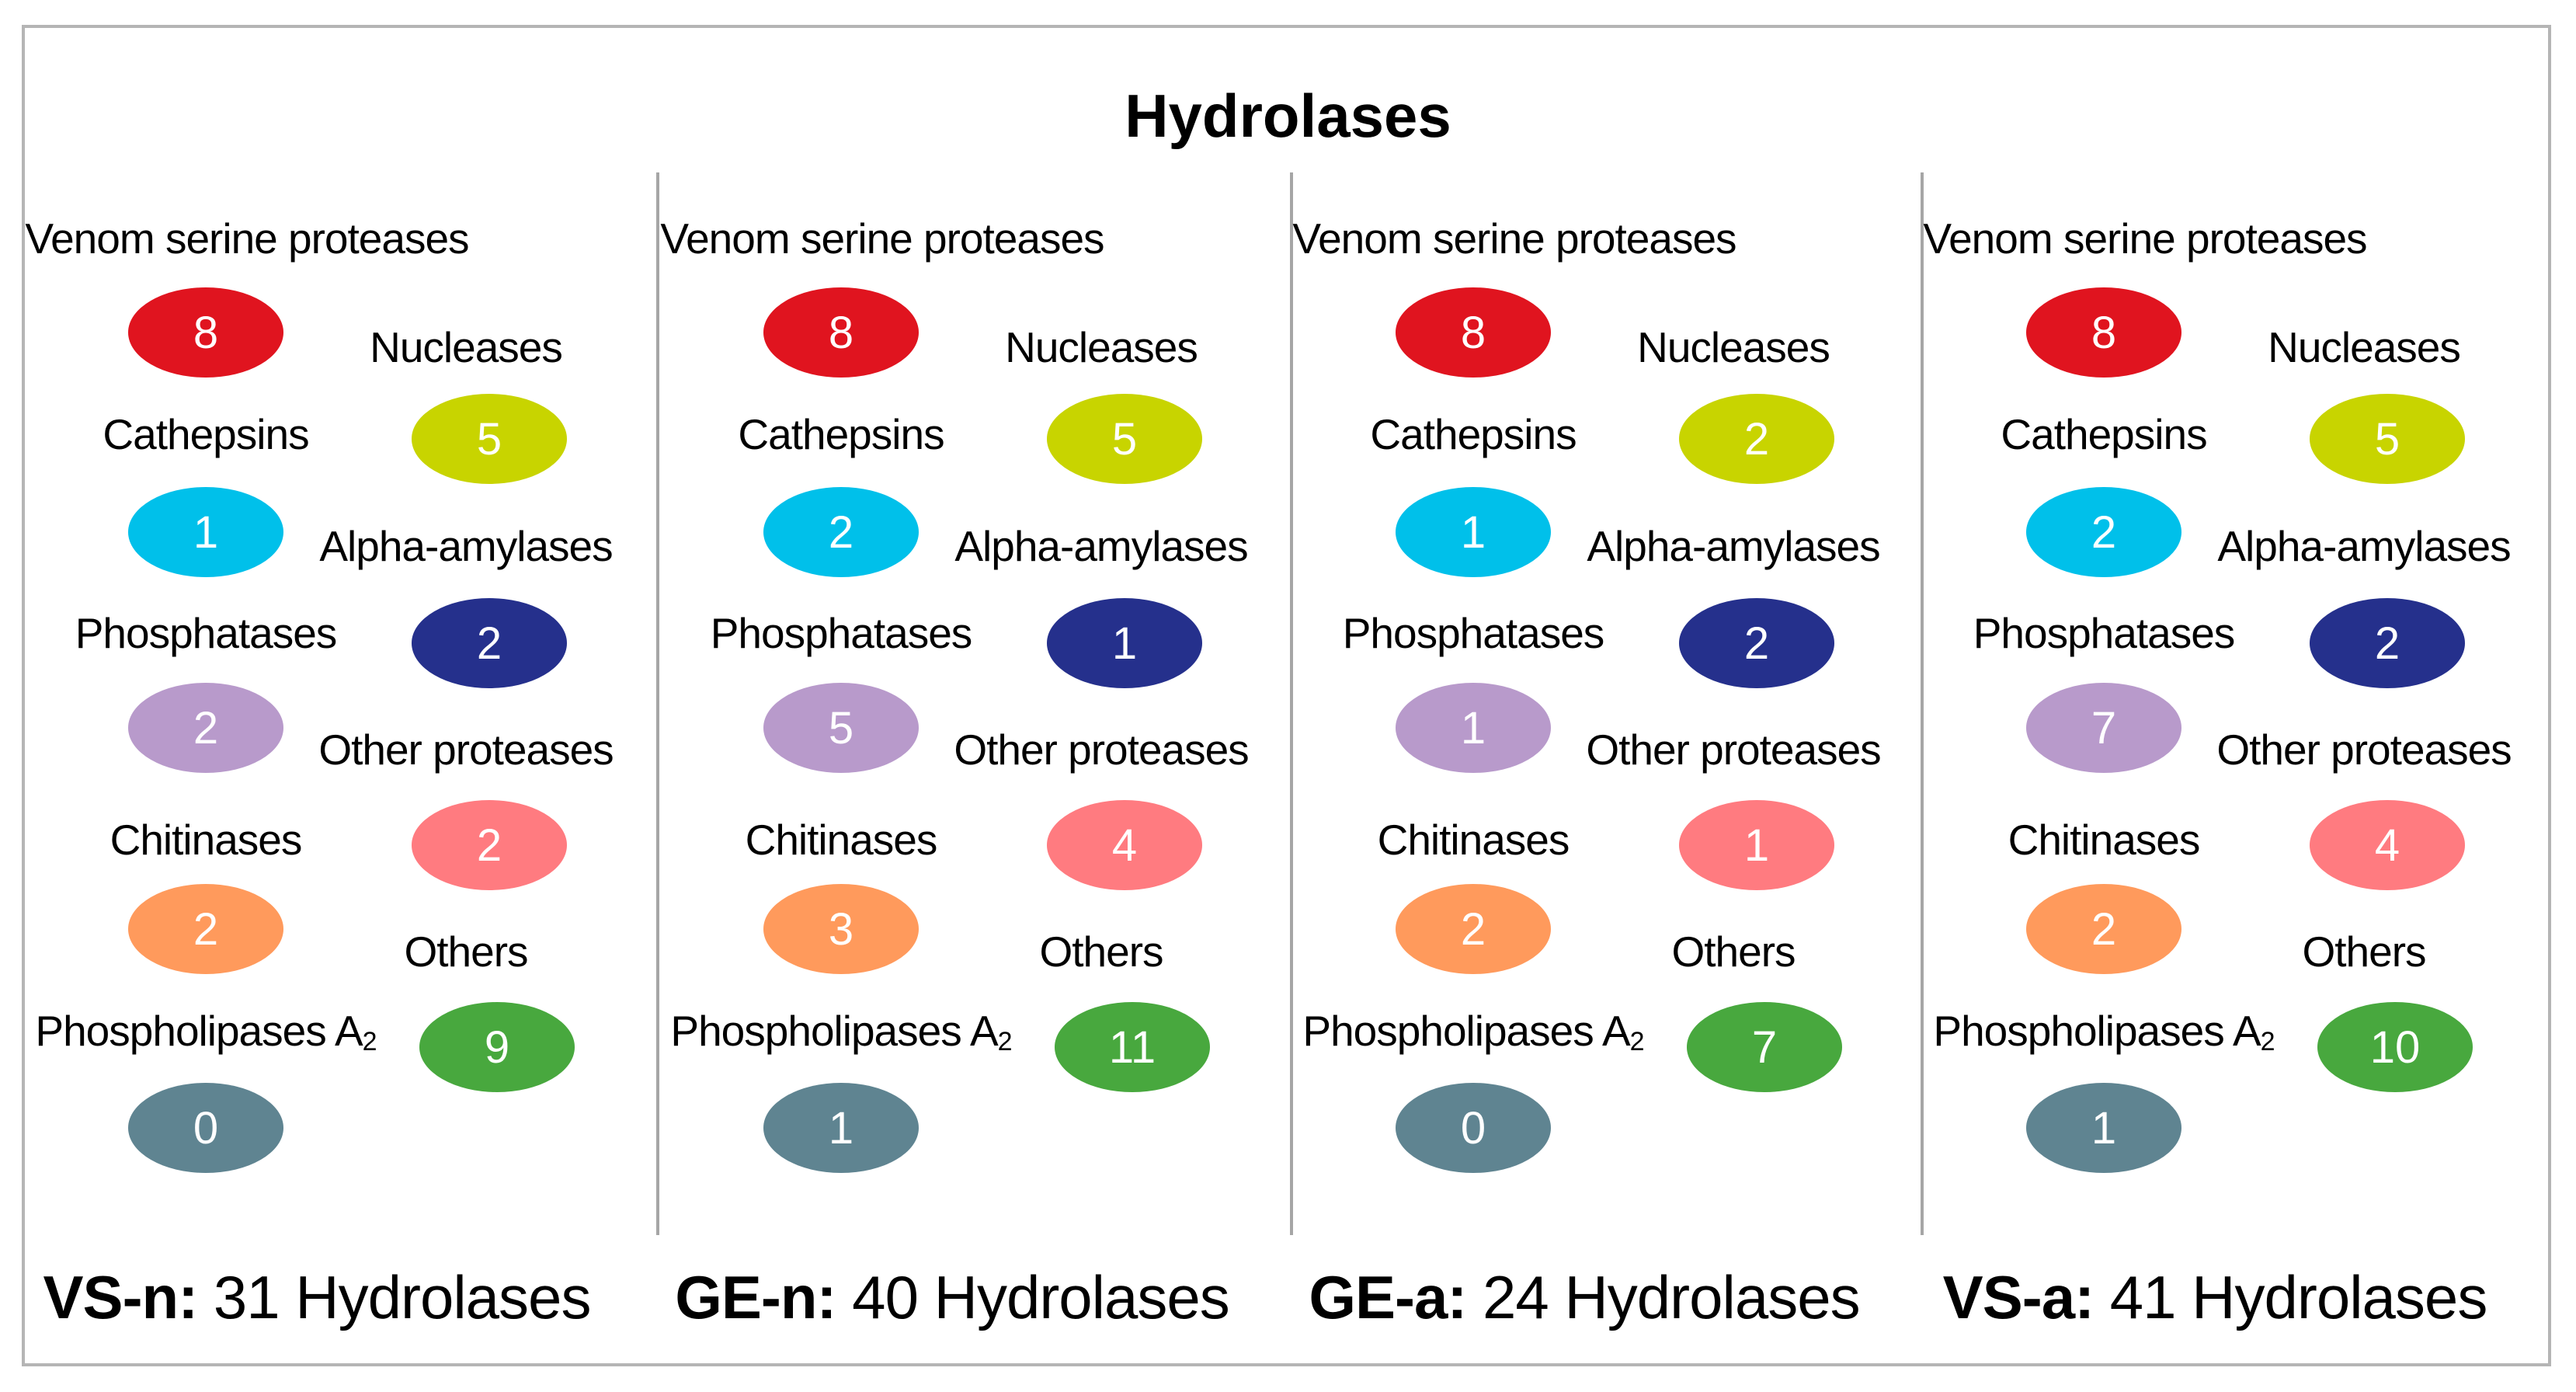  What do you see at coordinates (755, 1297) in the screenshot?
I see `panel-code: GE-n:` at bounding box center [755, 1297].